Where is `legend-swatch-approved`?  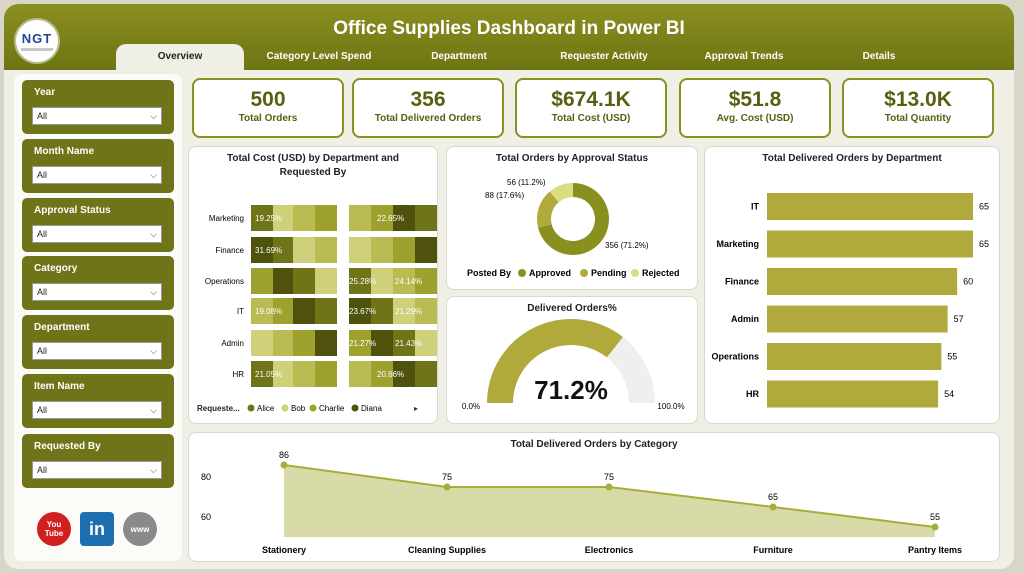 legend-swatch-approved is located at coordinates (522, 273).